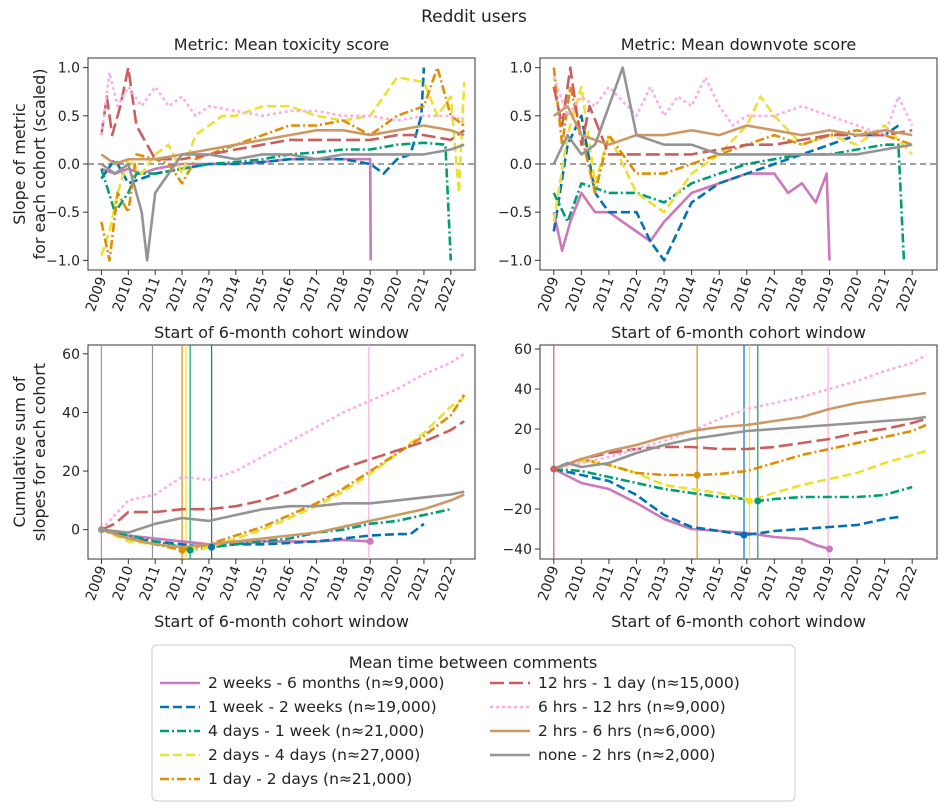  Describe the element at coordinates (523, 430) in the screenshot. I see `y-tick-label: 20` at that location.